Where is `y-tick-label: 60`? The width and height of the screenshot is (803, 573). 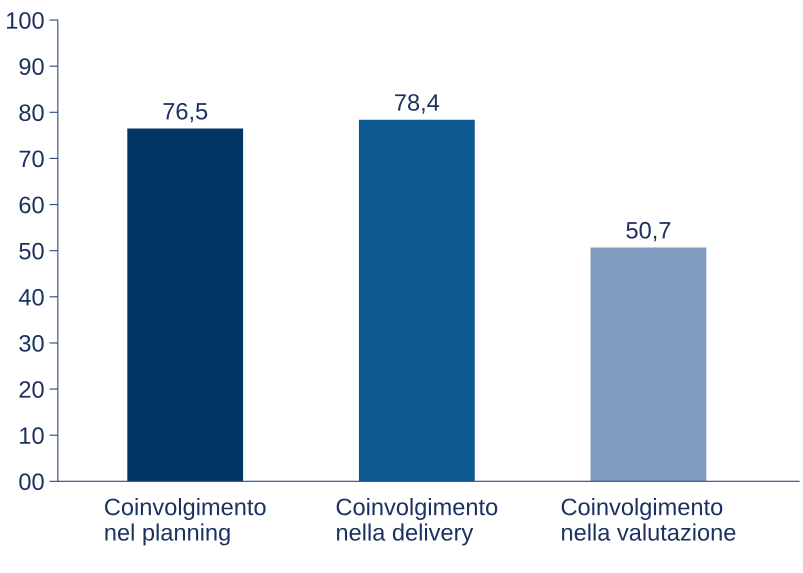 y-tick-label: 60 is located at coordinates (32, 205).